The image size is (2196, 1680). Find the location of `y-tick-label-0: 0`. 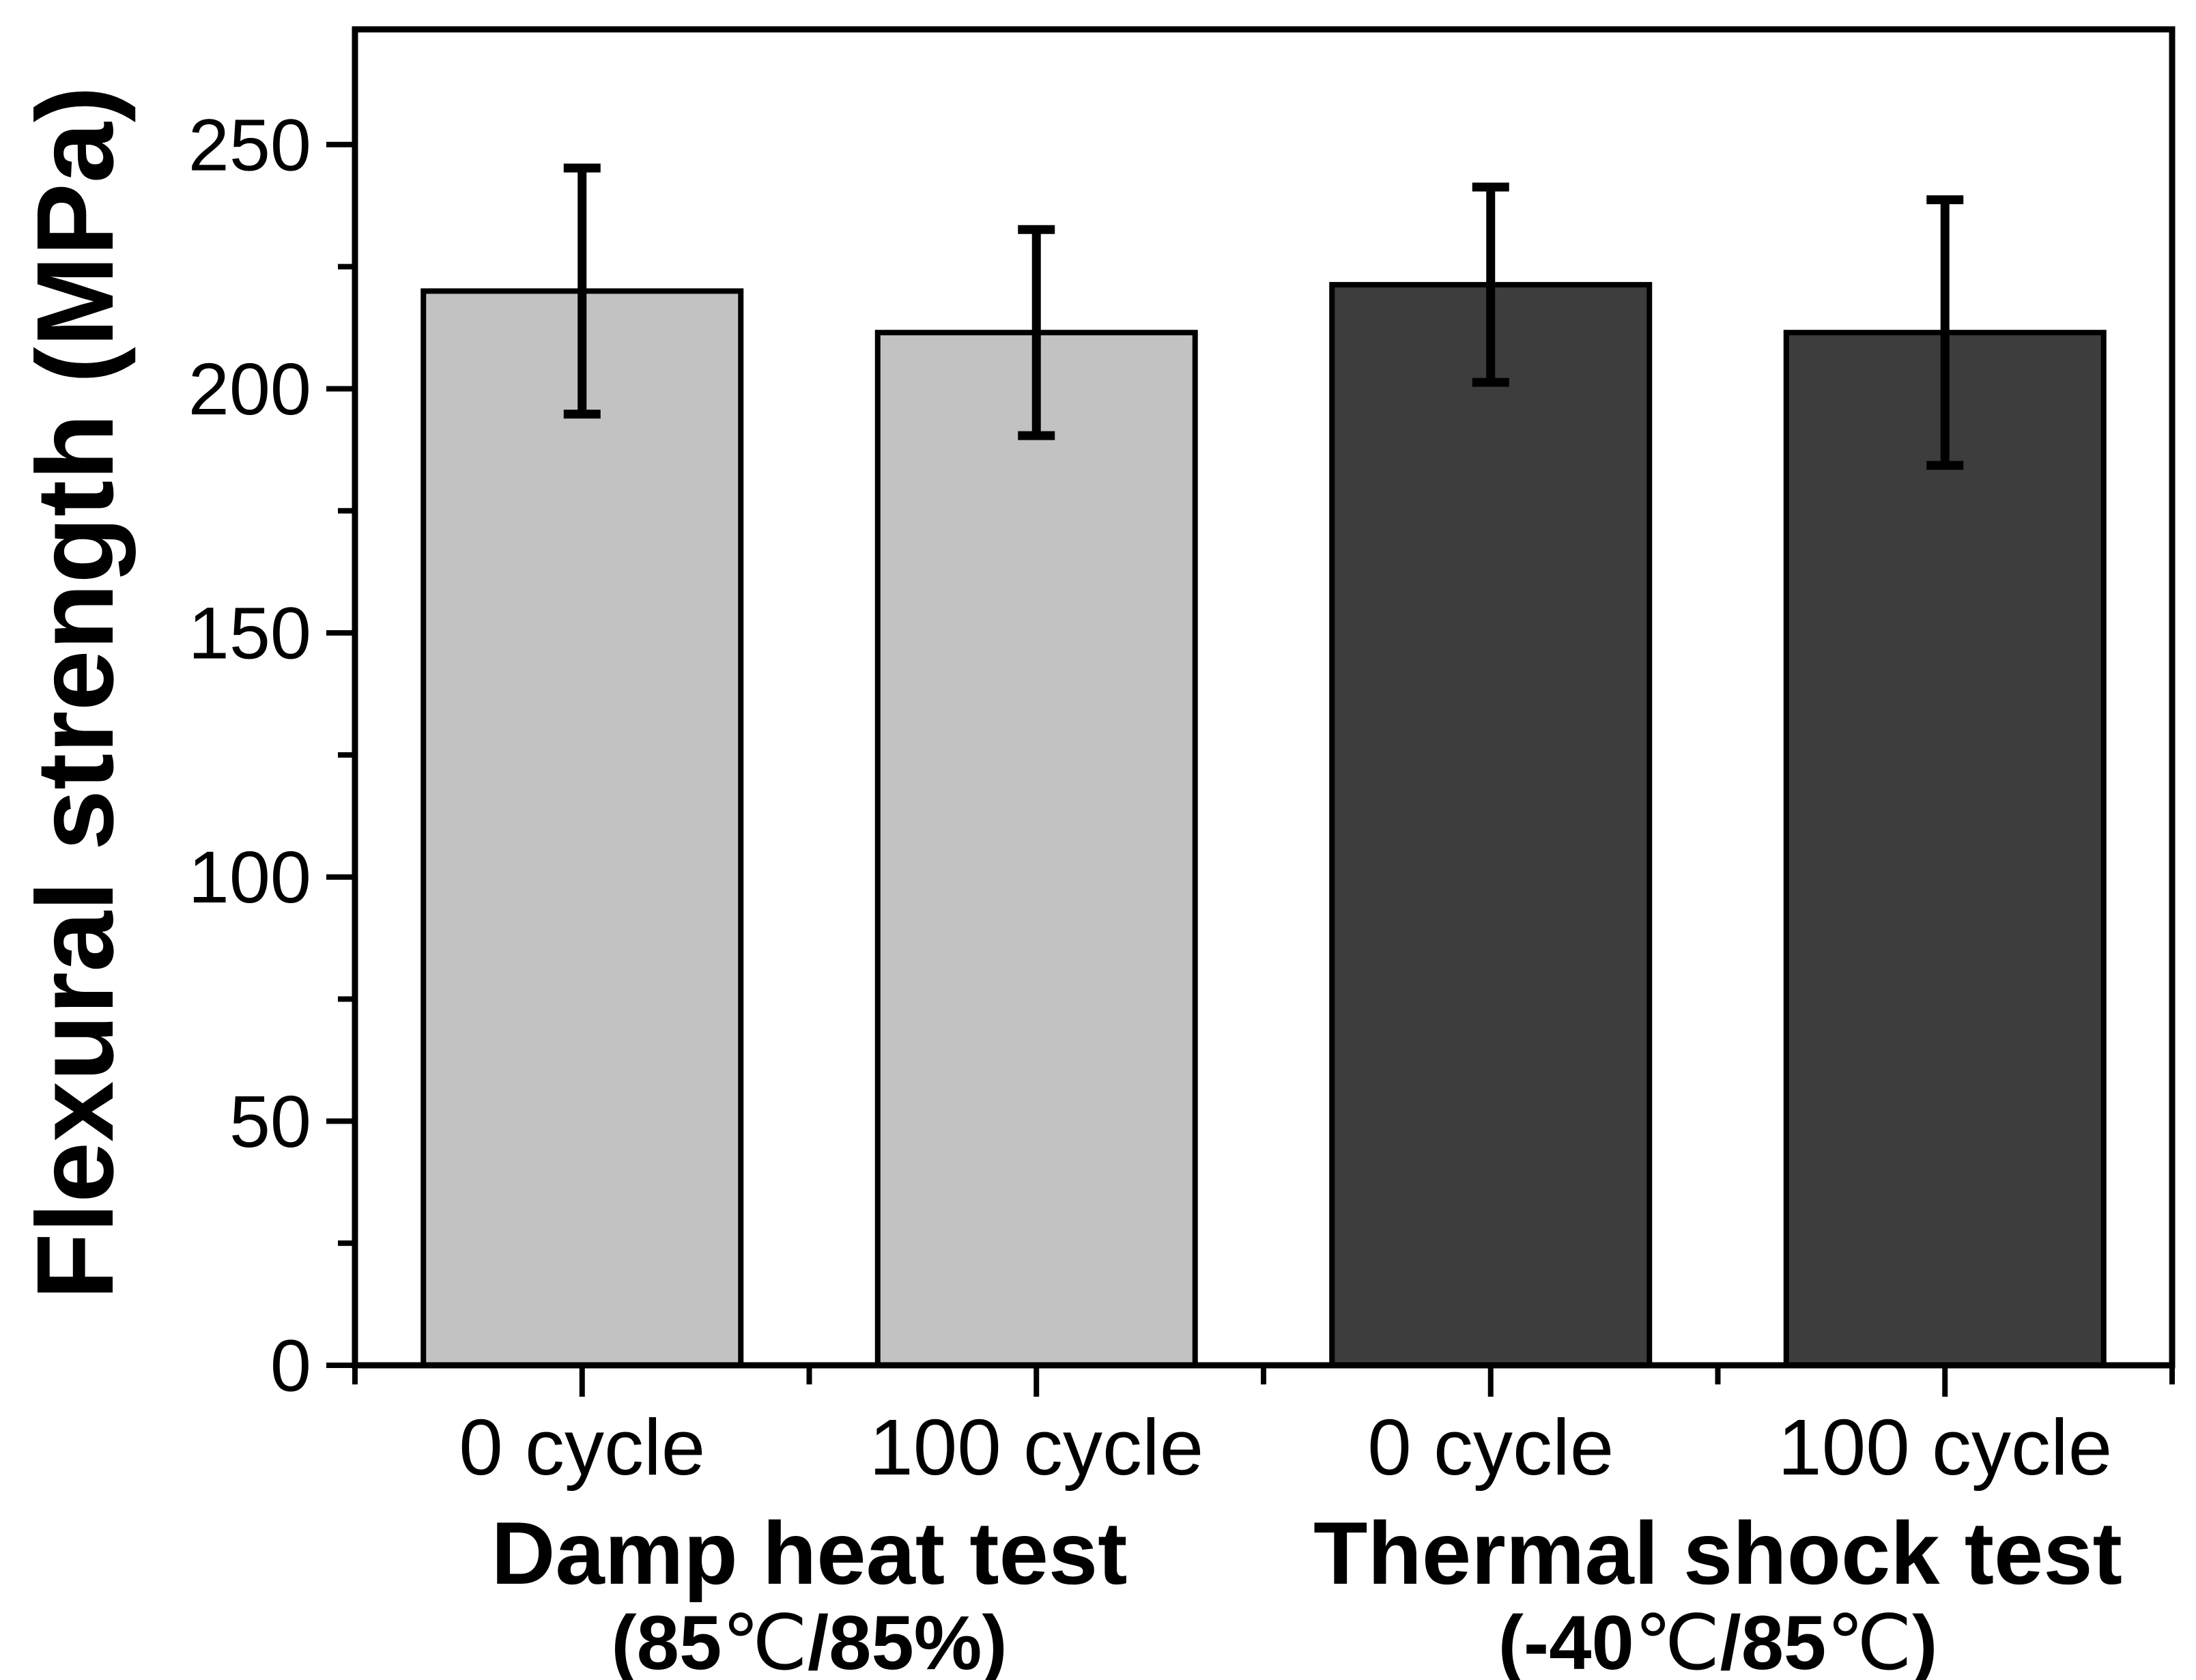

y-tick-label-0: 0 is located at coordinates (290, 1365).